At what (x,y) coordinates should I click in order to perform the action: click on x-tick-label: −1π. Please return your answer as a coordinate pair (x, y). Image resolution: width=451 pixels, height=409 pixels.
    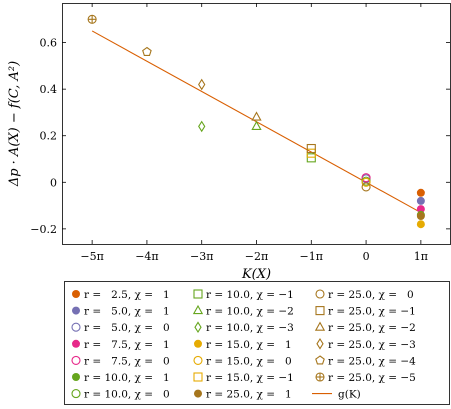
    Looking at the image, I should click on (311, 256).